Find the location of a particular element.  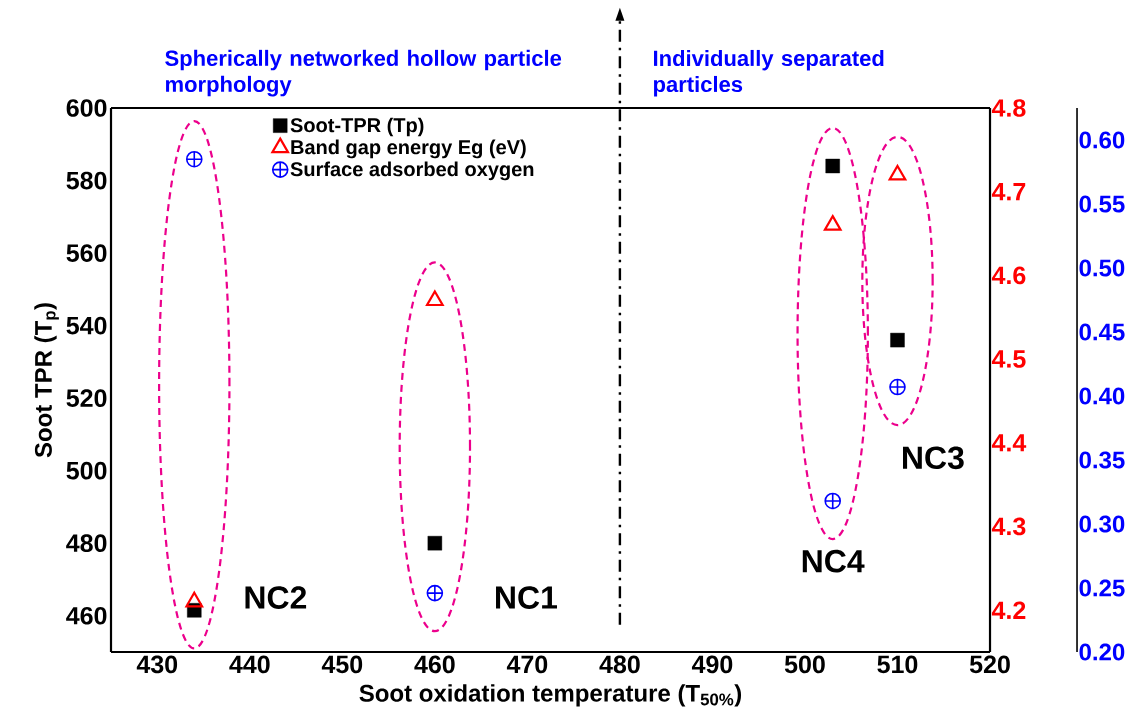

annotation: NC4 is located at coordinates (833, 561).